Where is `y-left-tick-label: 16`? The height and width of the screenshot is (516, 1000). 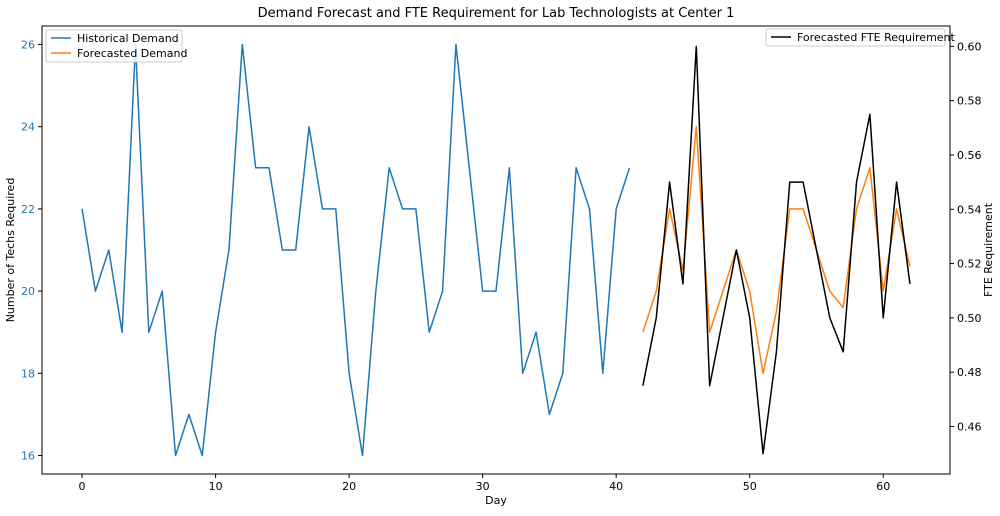 y-left-tick-label: 16 is located at coordinates (28, 456).